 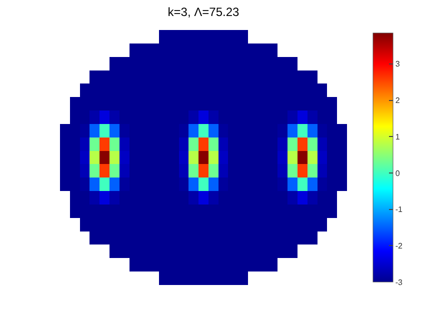 What do you see at coordinates (399, 282) in the screenshot?
I see `color-bar-label: -3` at bounding box center [399, 282].